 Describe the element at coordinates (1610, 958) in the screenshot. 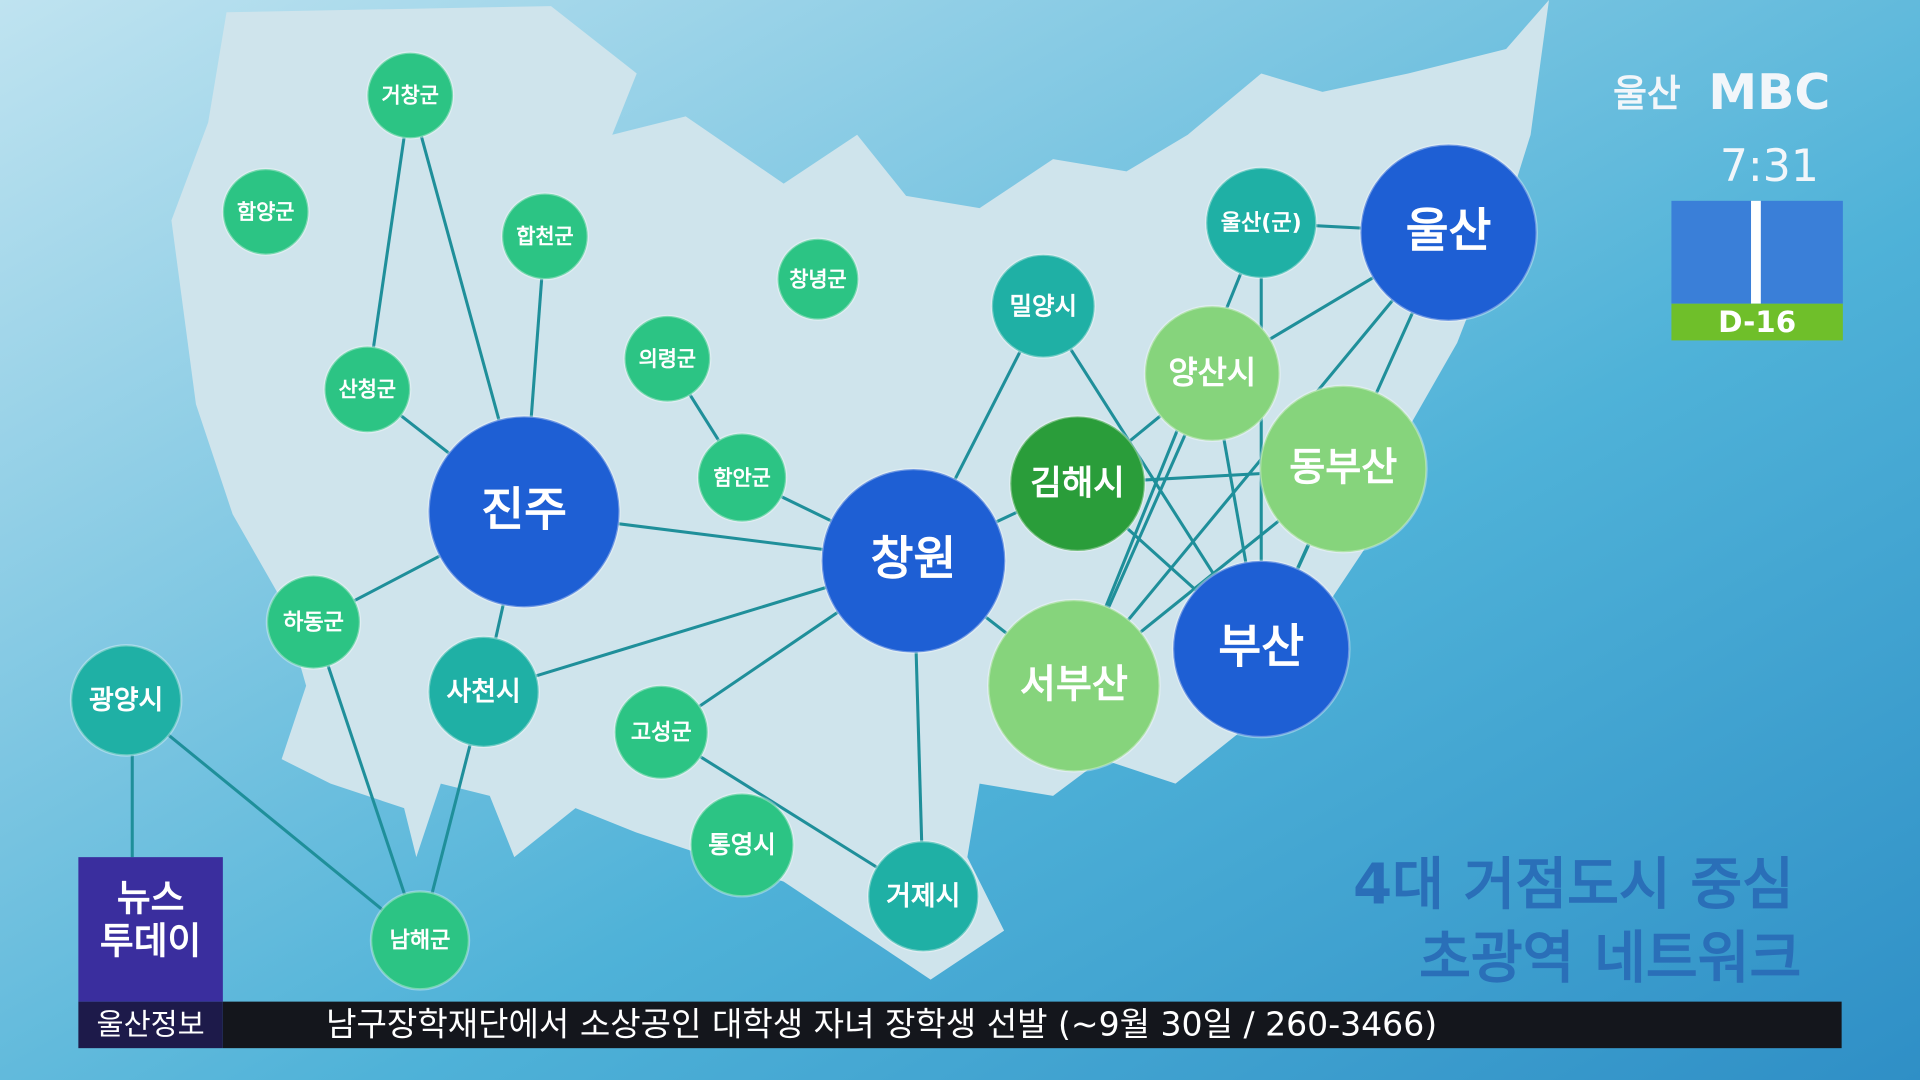

I see `caption-line2: 초광역 네트워크` at that location.